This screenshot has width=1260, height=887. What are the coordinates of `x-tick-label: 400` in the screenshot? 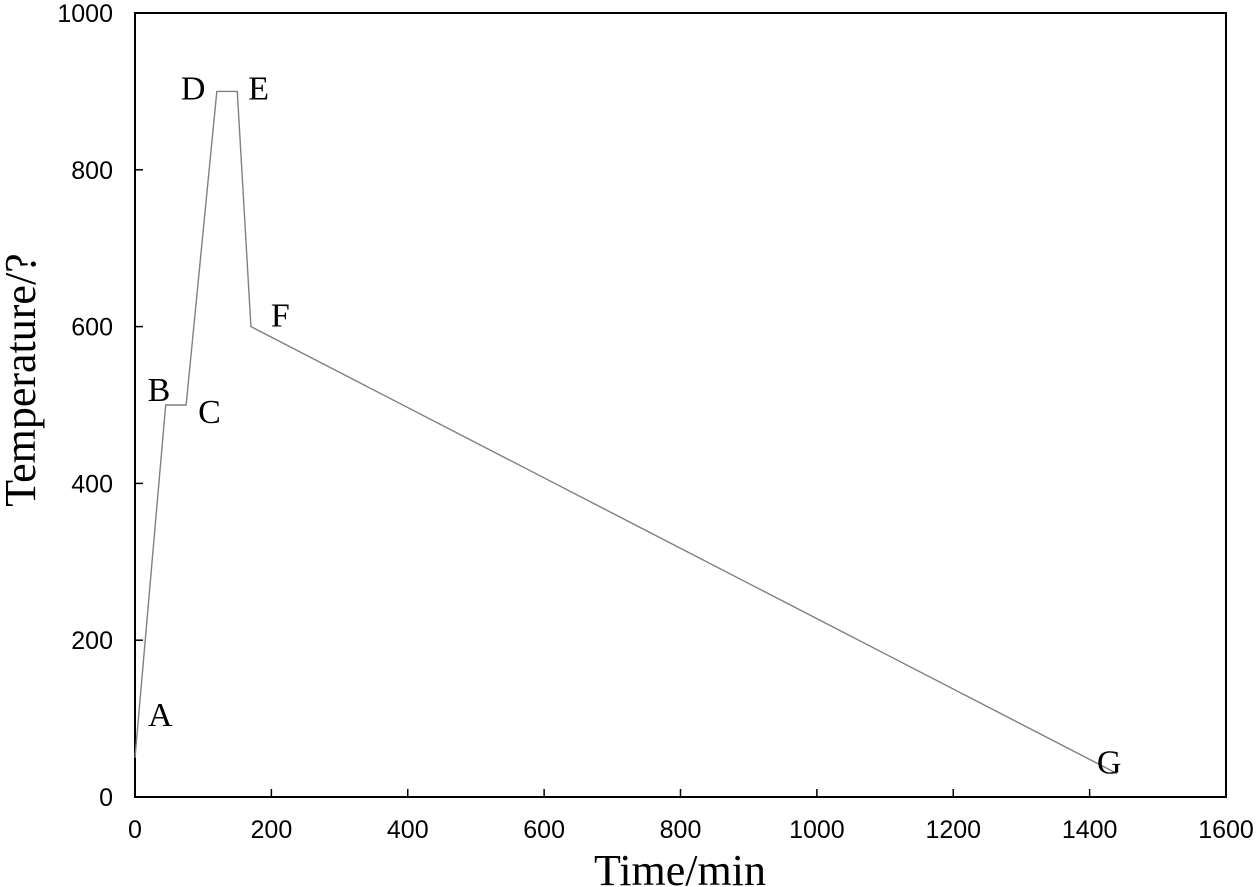 It's located at (408, 830).